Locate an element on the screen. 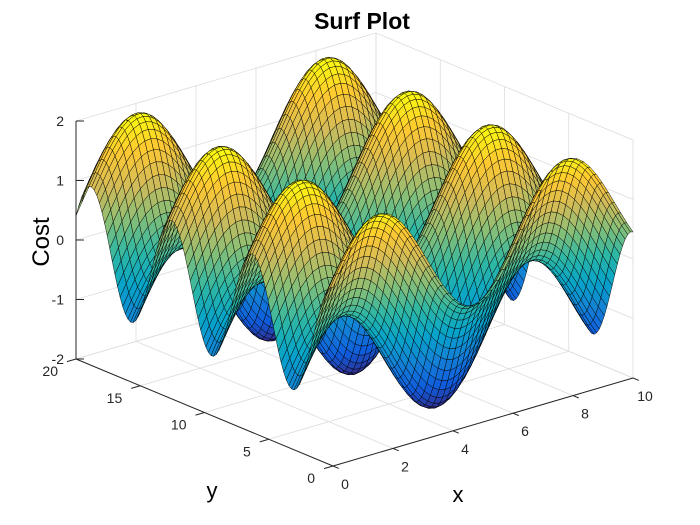 The width and height of the screenshot is (700, 525). z-tick-label: 2 is located at coordinates (60, 121).